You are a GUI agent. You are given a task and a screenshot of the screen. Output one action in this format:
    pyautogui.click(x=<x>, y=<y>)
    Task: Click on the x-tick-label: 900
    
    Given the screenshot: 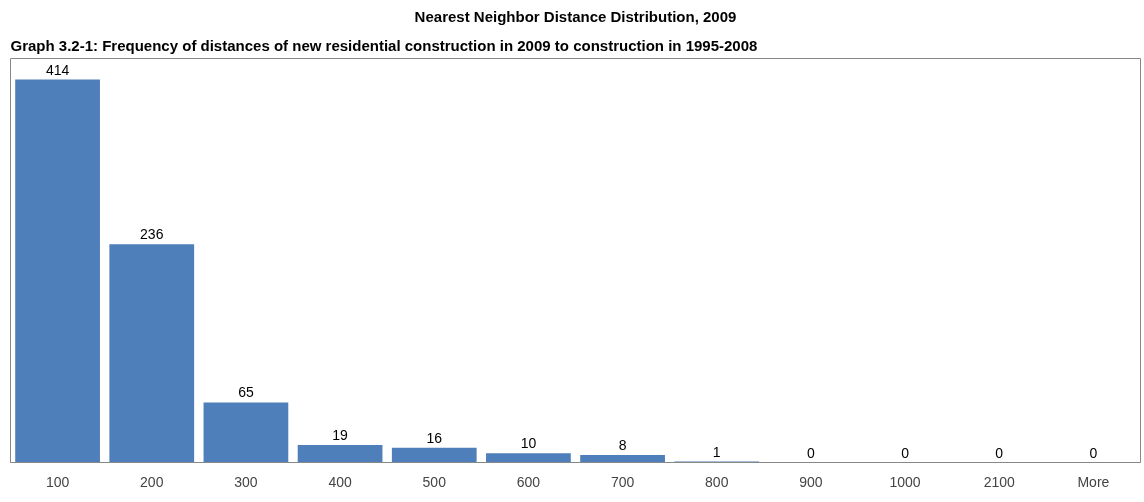 What is the action you would take?
    pyautogui.click(x=811, y=481)
    